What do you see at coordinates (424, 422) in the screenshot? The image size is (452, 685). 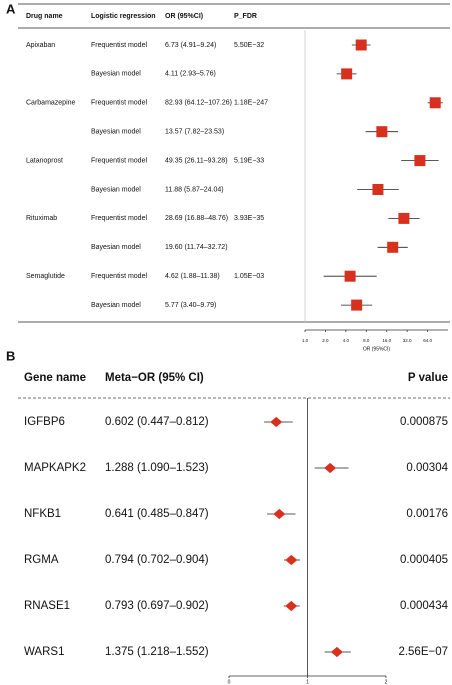 I see `p-value: 0.000875` at bounding box center [424, 422].